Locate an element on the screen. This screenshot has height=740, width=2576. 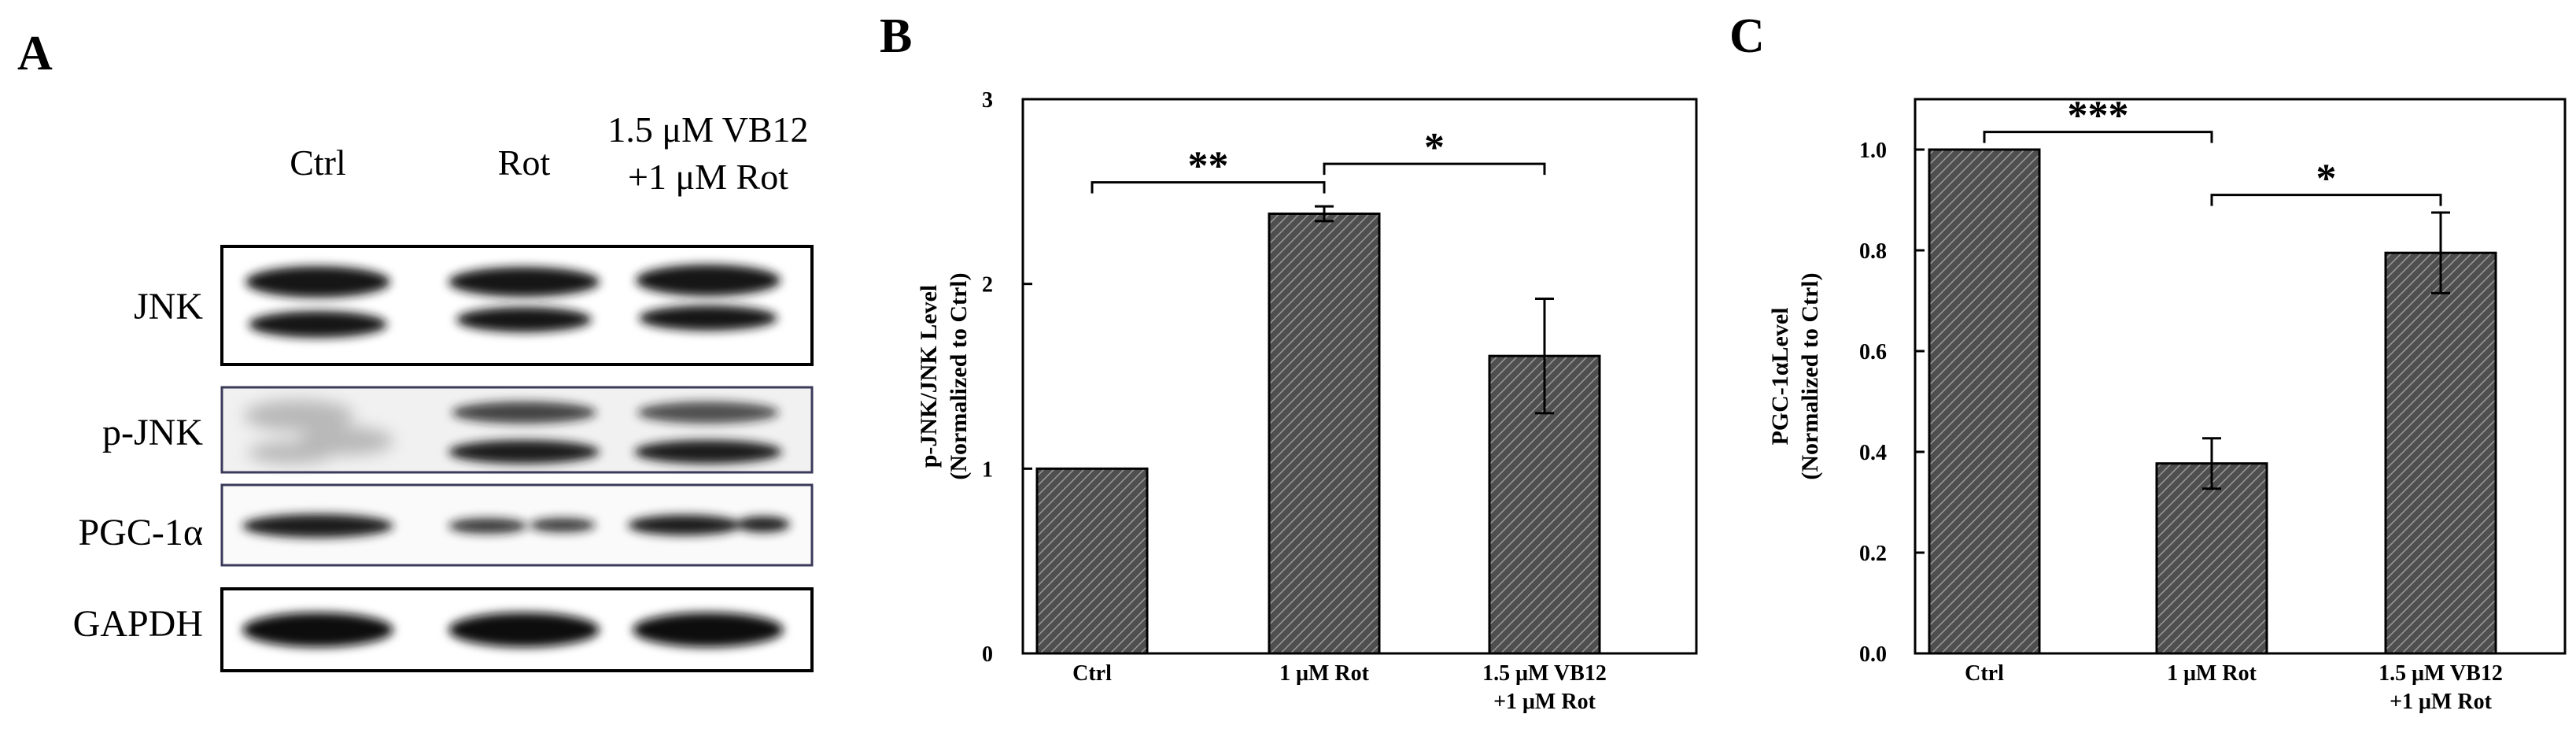
chart-c-y-label-line1: PGC-1αLevel is located at coordinates (1780, 376).